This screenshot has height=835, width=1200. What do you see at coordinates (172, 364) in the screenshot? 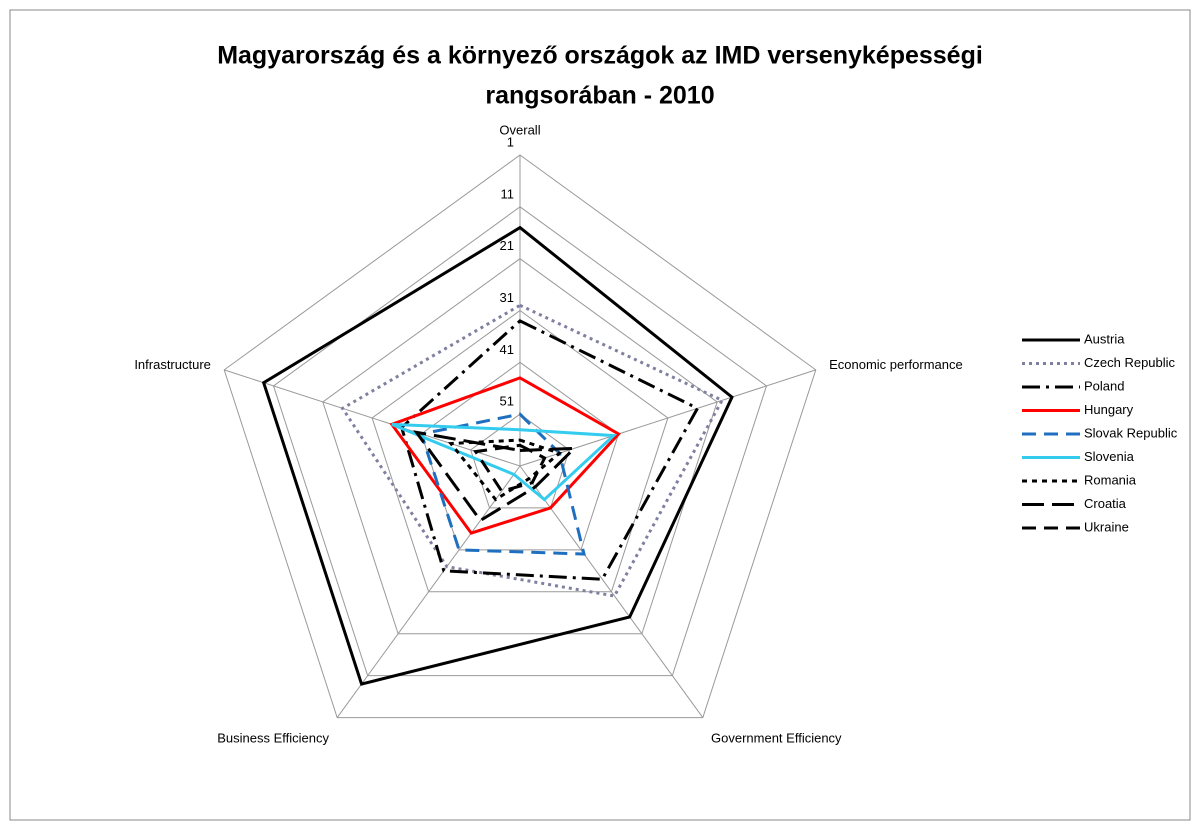
I see `axis-label: Infrastructure` at bounding box center [172, 364].